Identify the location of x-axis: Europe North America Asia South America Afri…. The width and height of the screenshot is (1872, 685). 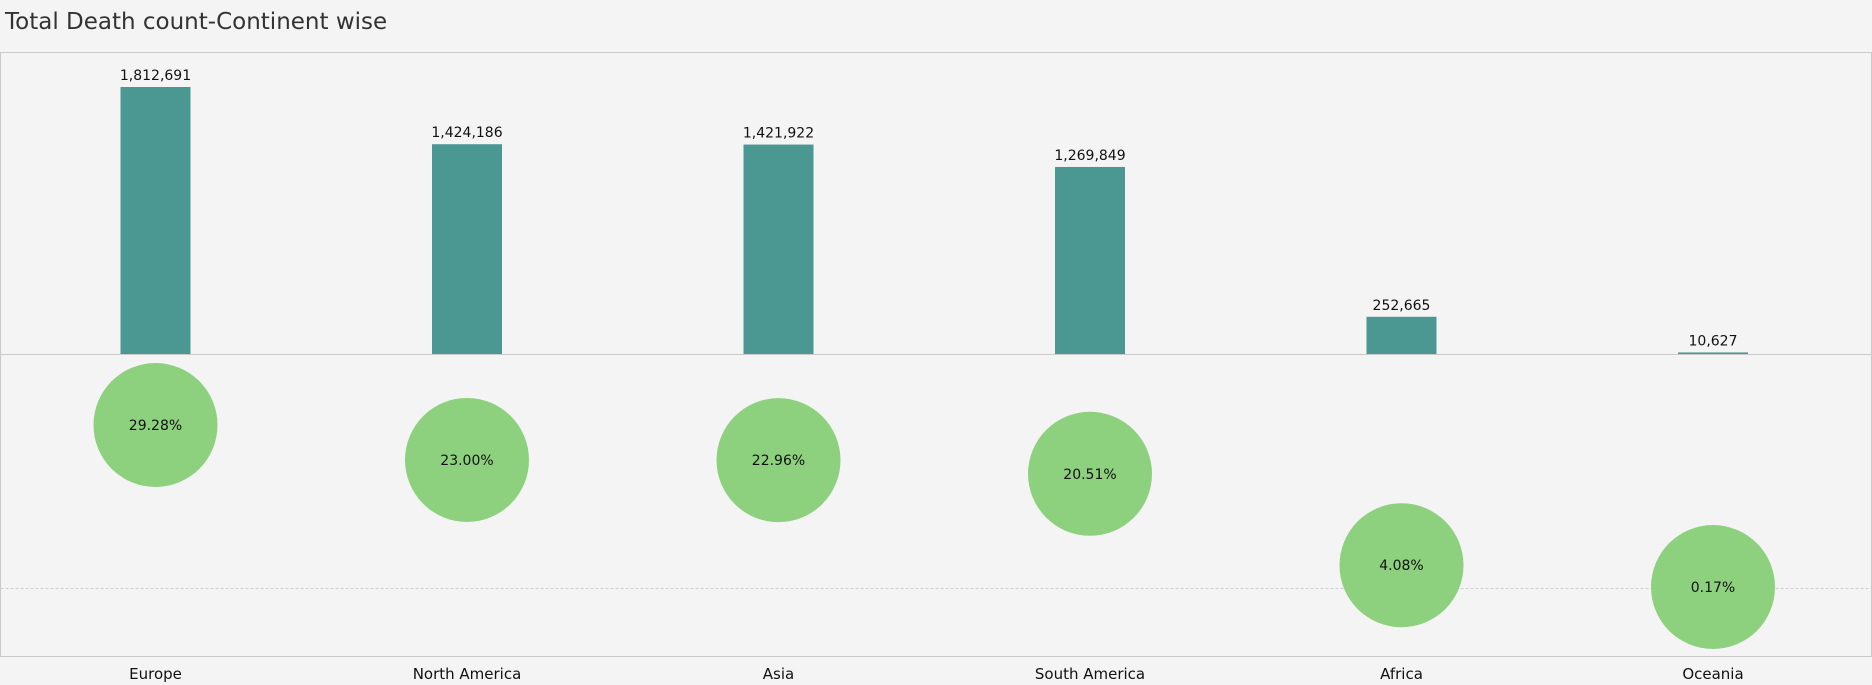
(936, 674).